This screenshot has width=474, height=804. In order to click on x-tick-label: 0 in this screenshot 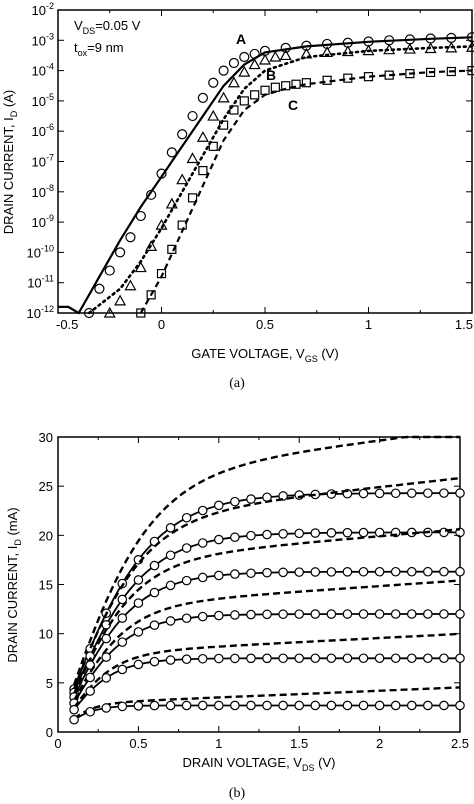, I will do `click(161, 324)`.